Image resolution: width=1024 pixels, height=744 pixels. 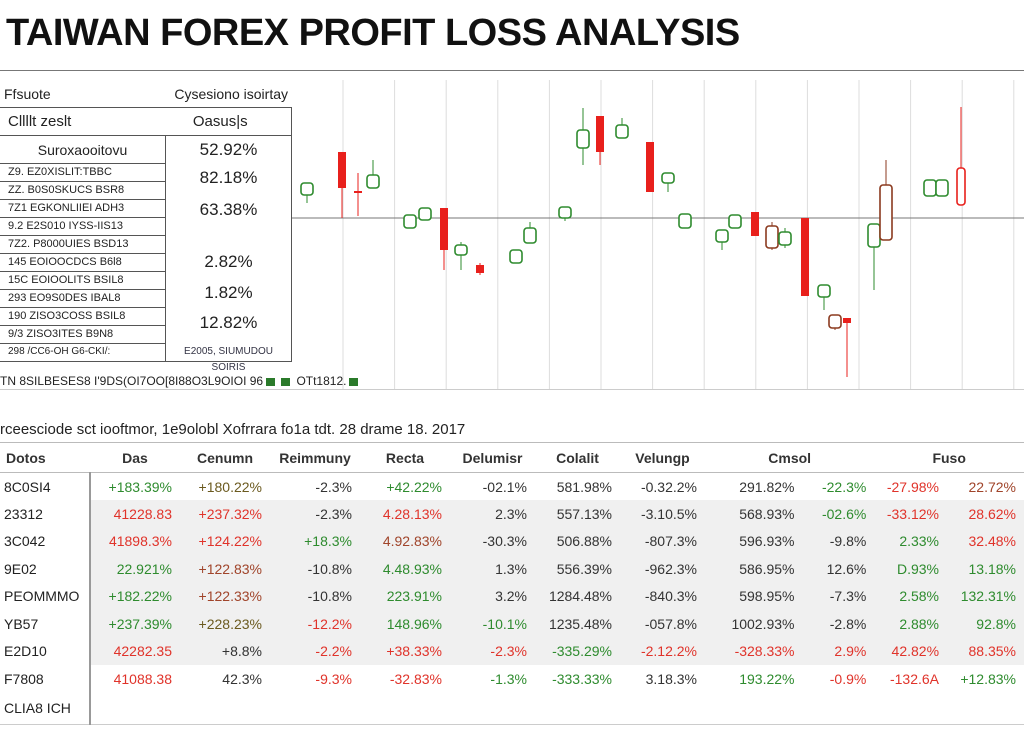 What do you see at coordinates (135, 514) in the screenshot?
I see `table-cell: 41228.83` at bounding box center [135, 514].